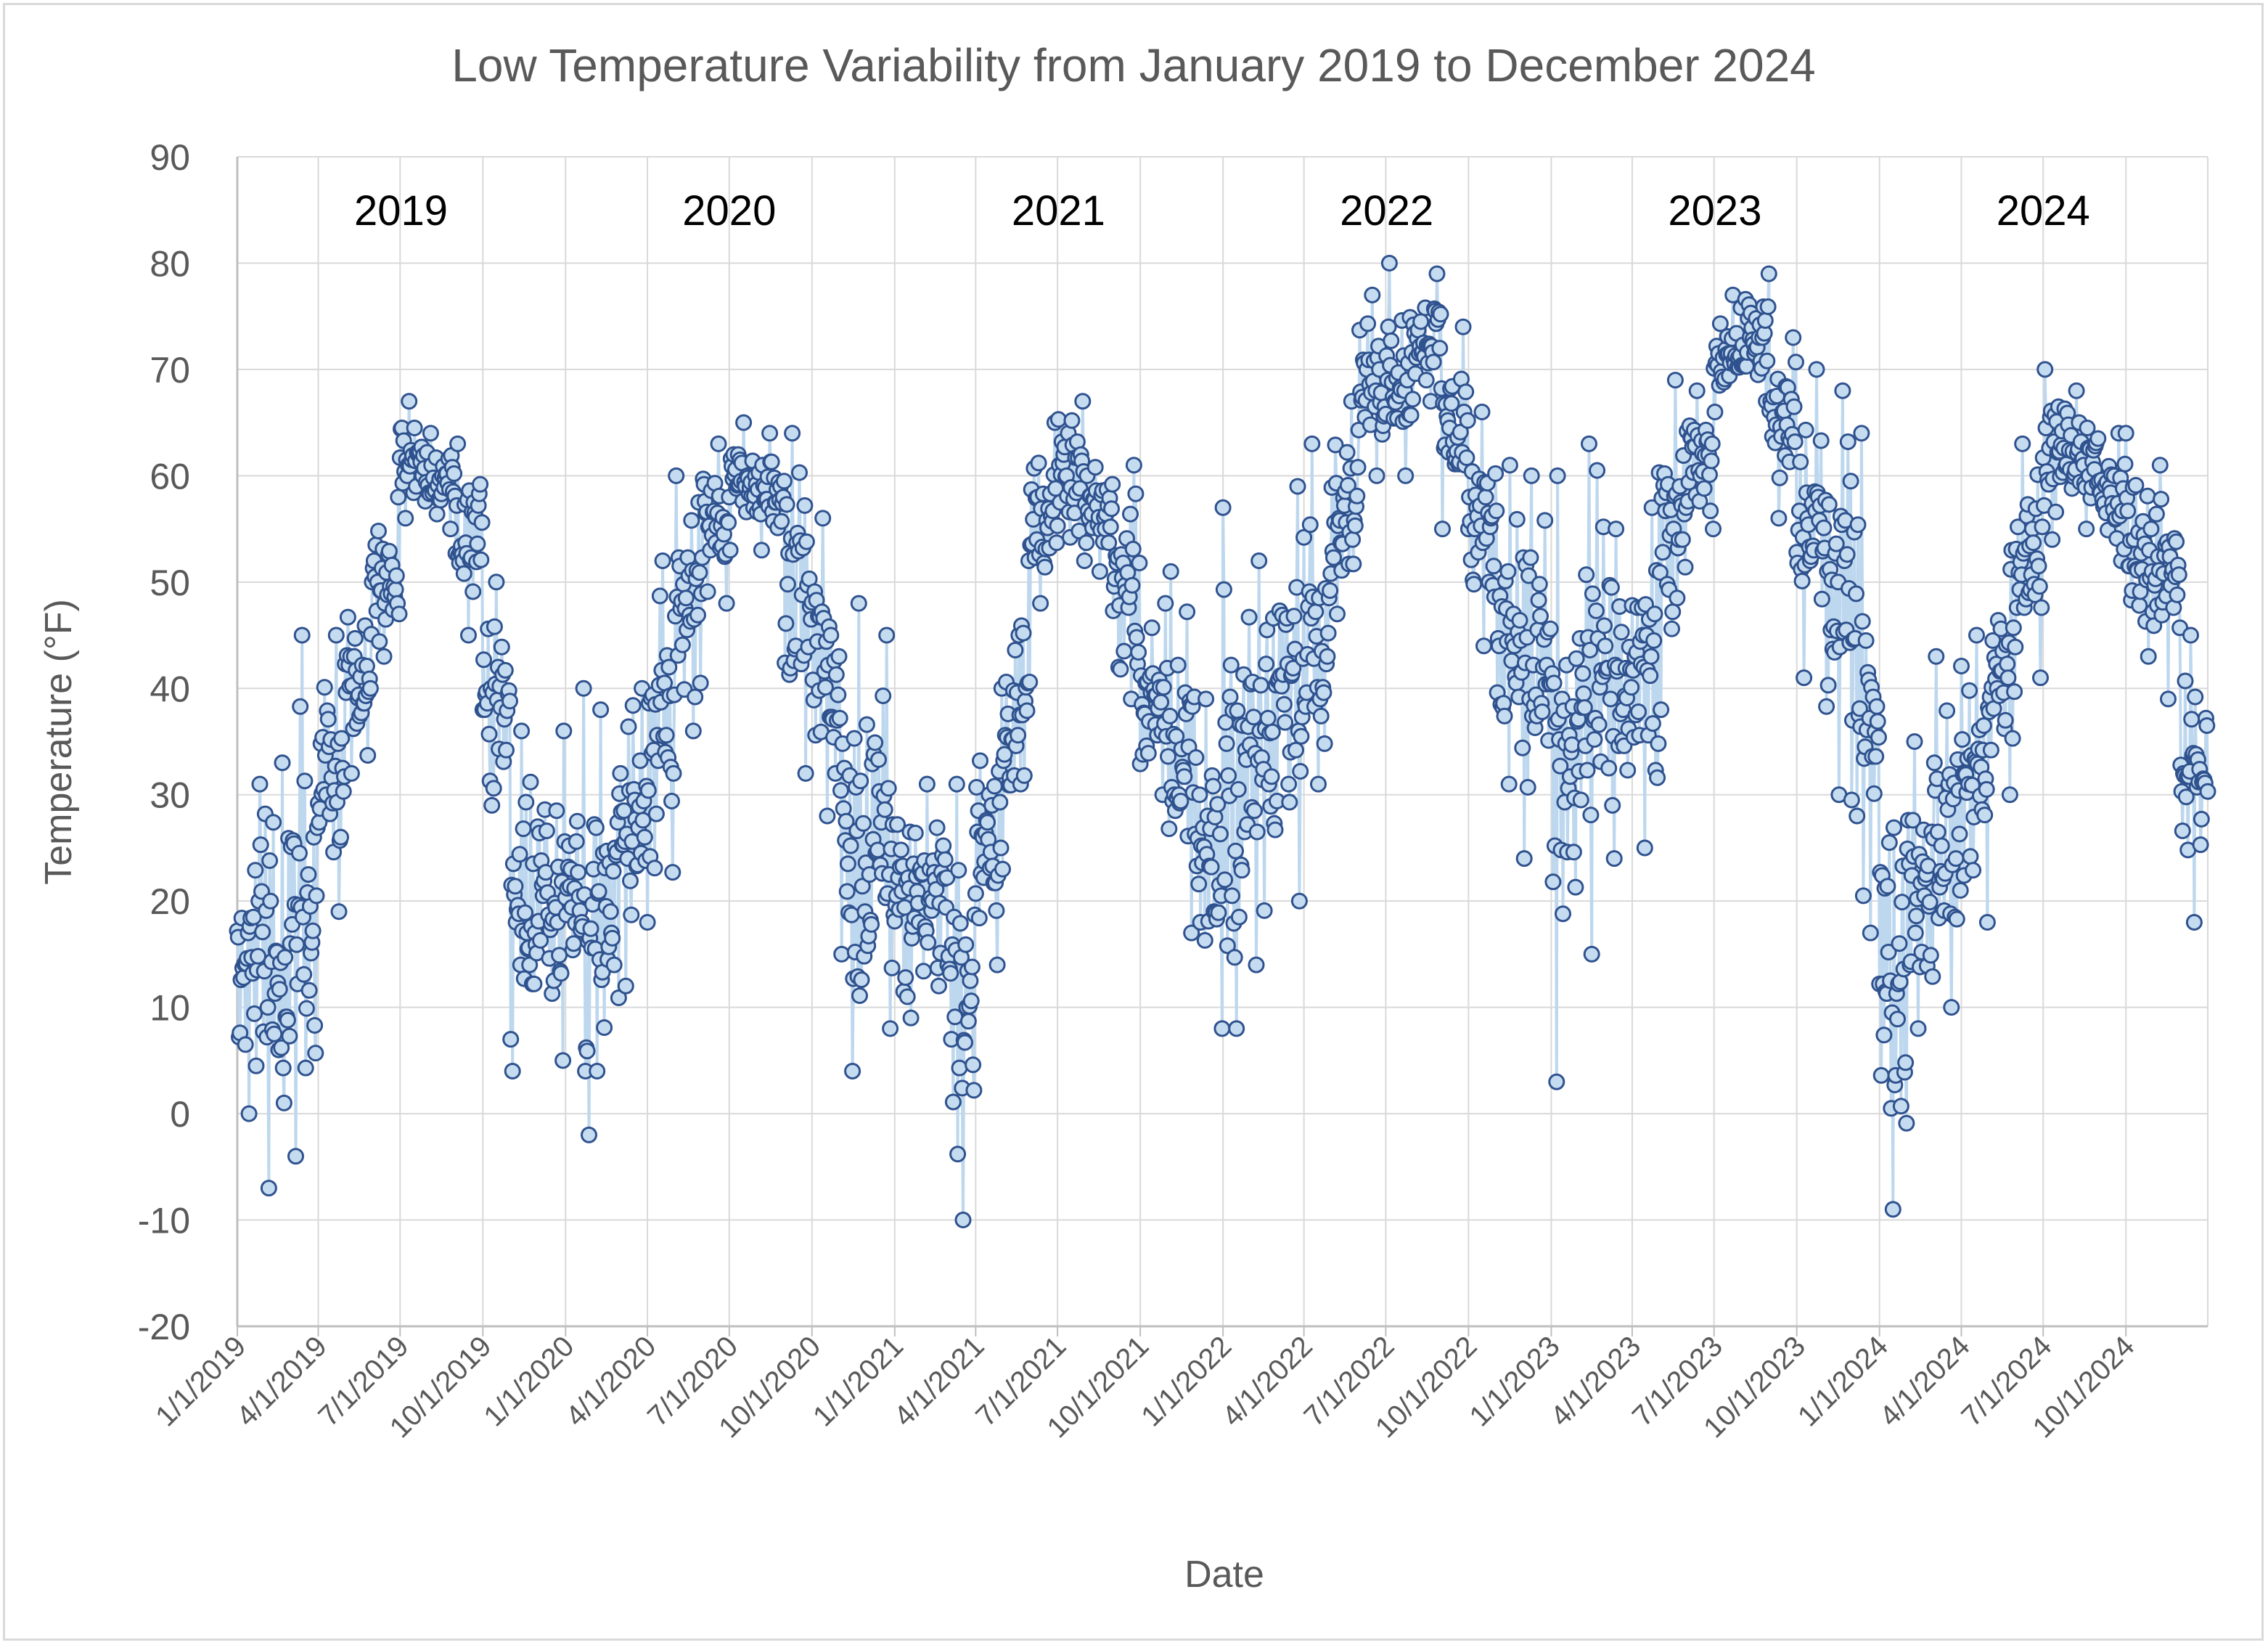  I want to click on y-tick-label: 30, so click(170, 795).